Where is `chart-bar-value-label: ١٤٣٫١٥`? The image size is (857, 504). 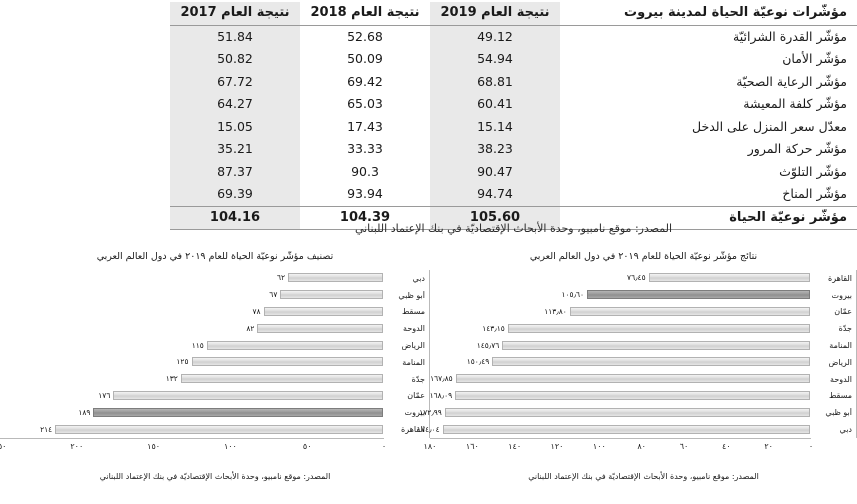 chart-bar-value-label: ١٤٣٫١٥ is located at coordinates (493, 328).